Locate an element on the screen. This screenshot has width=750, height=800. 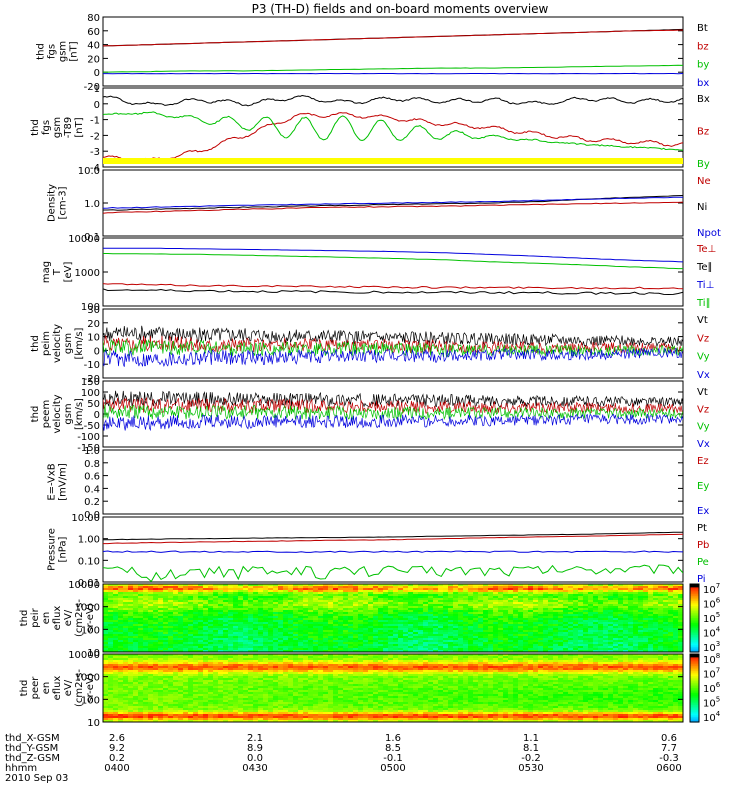
x-tick-value: -0.3 is located at coordinates (669, 758).